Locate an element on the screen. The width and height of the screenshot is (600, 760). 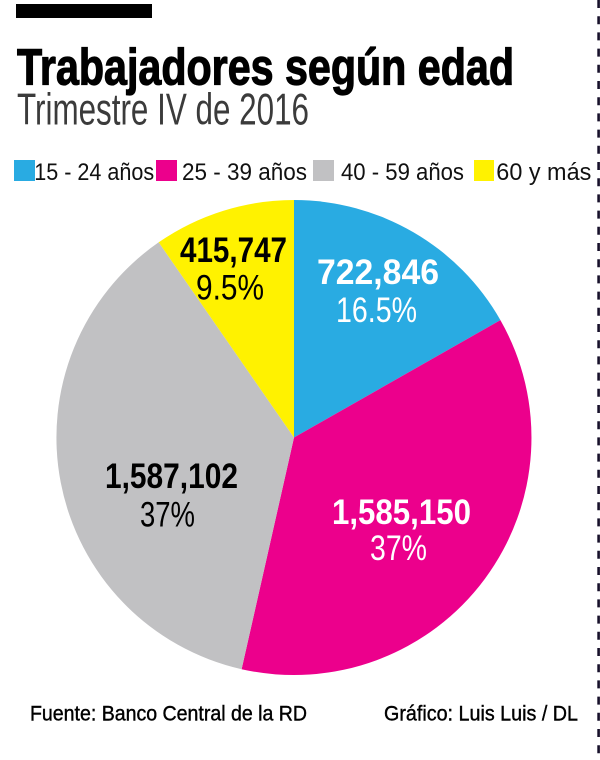
svg-text: Gráfico: Luis Luis / DL is located at coordinates (481, 714).